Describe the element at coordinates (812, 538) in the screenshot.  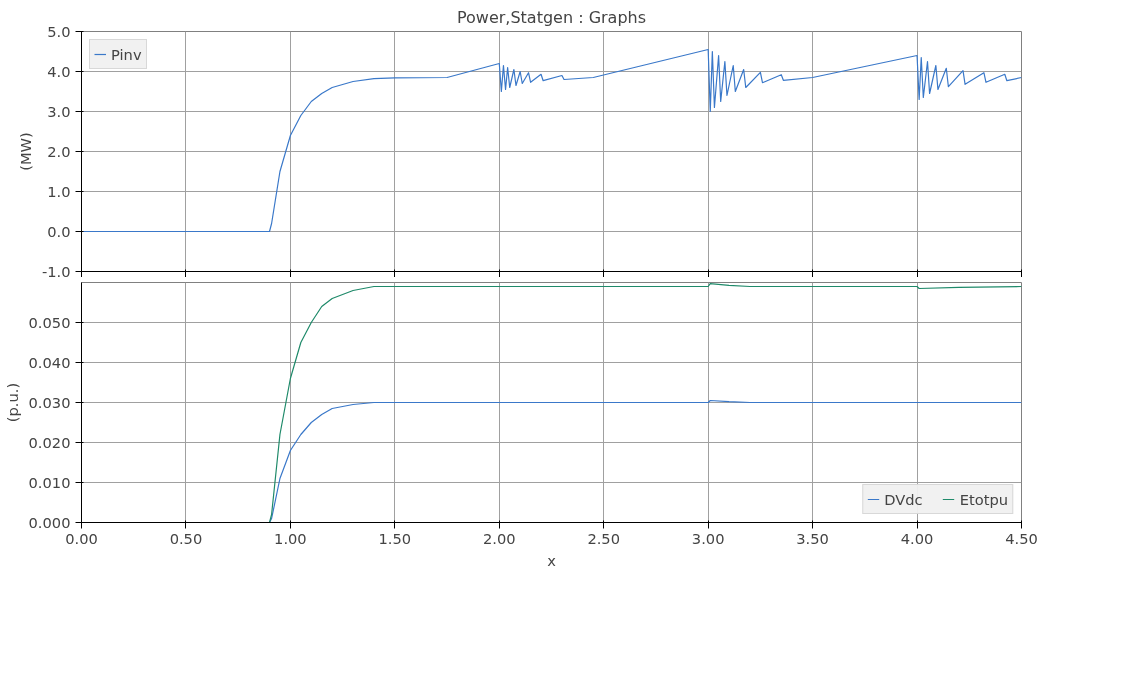
I see `x-tick-label: 3.50` at that location.